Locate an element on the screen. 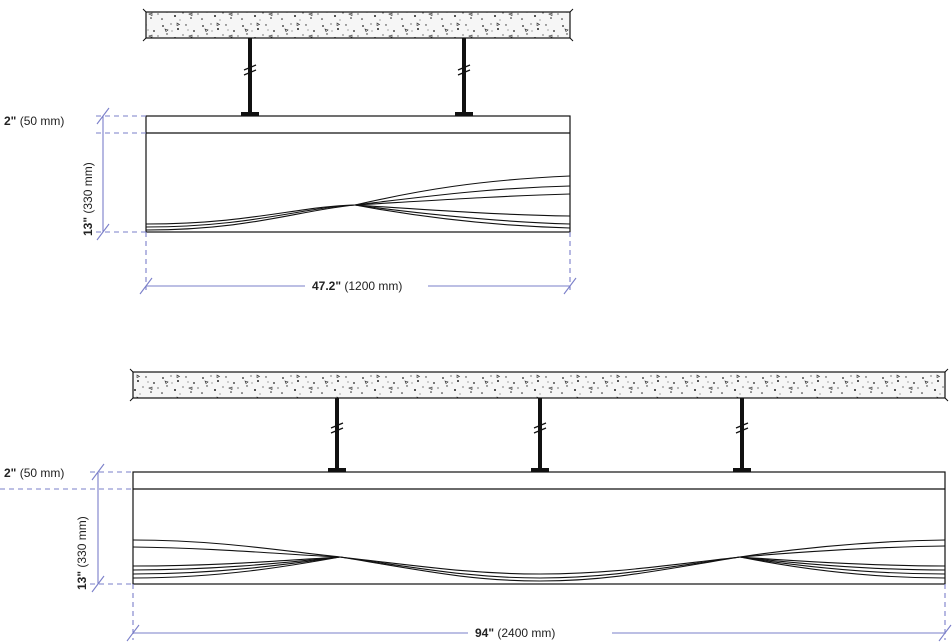 This screenshot has width=952, height=644. dimension-lines is located at coordinates (336, 201).